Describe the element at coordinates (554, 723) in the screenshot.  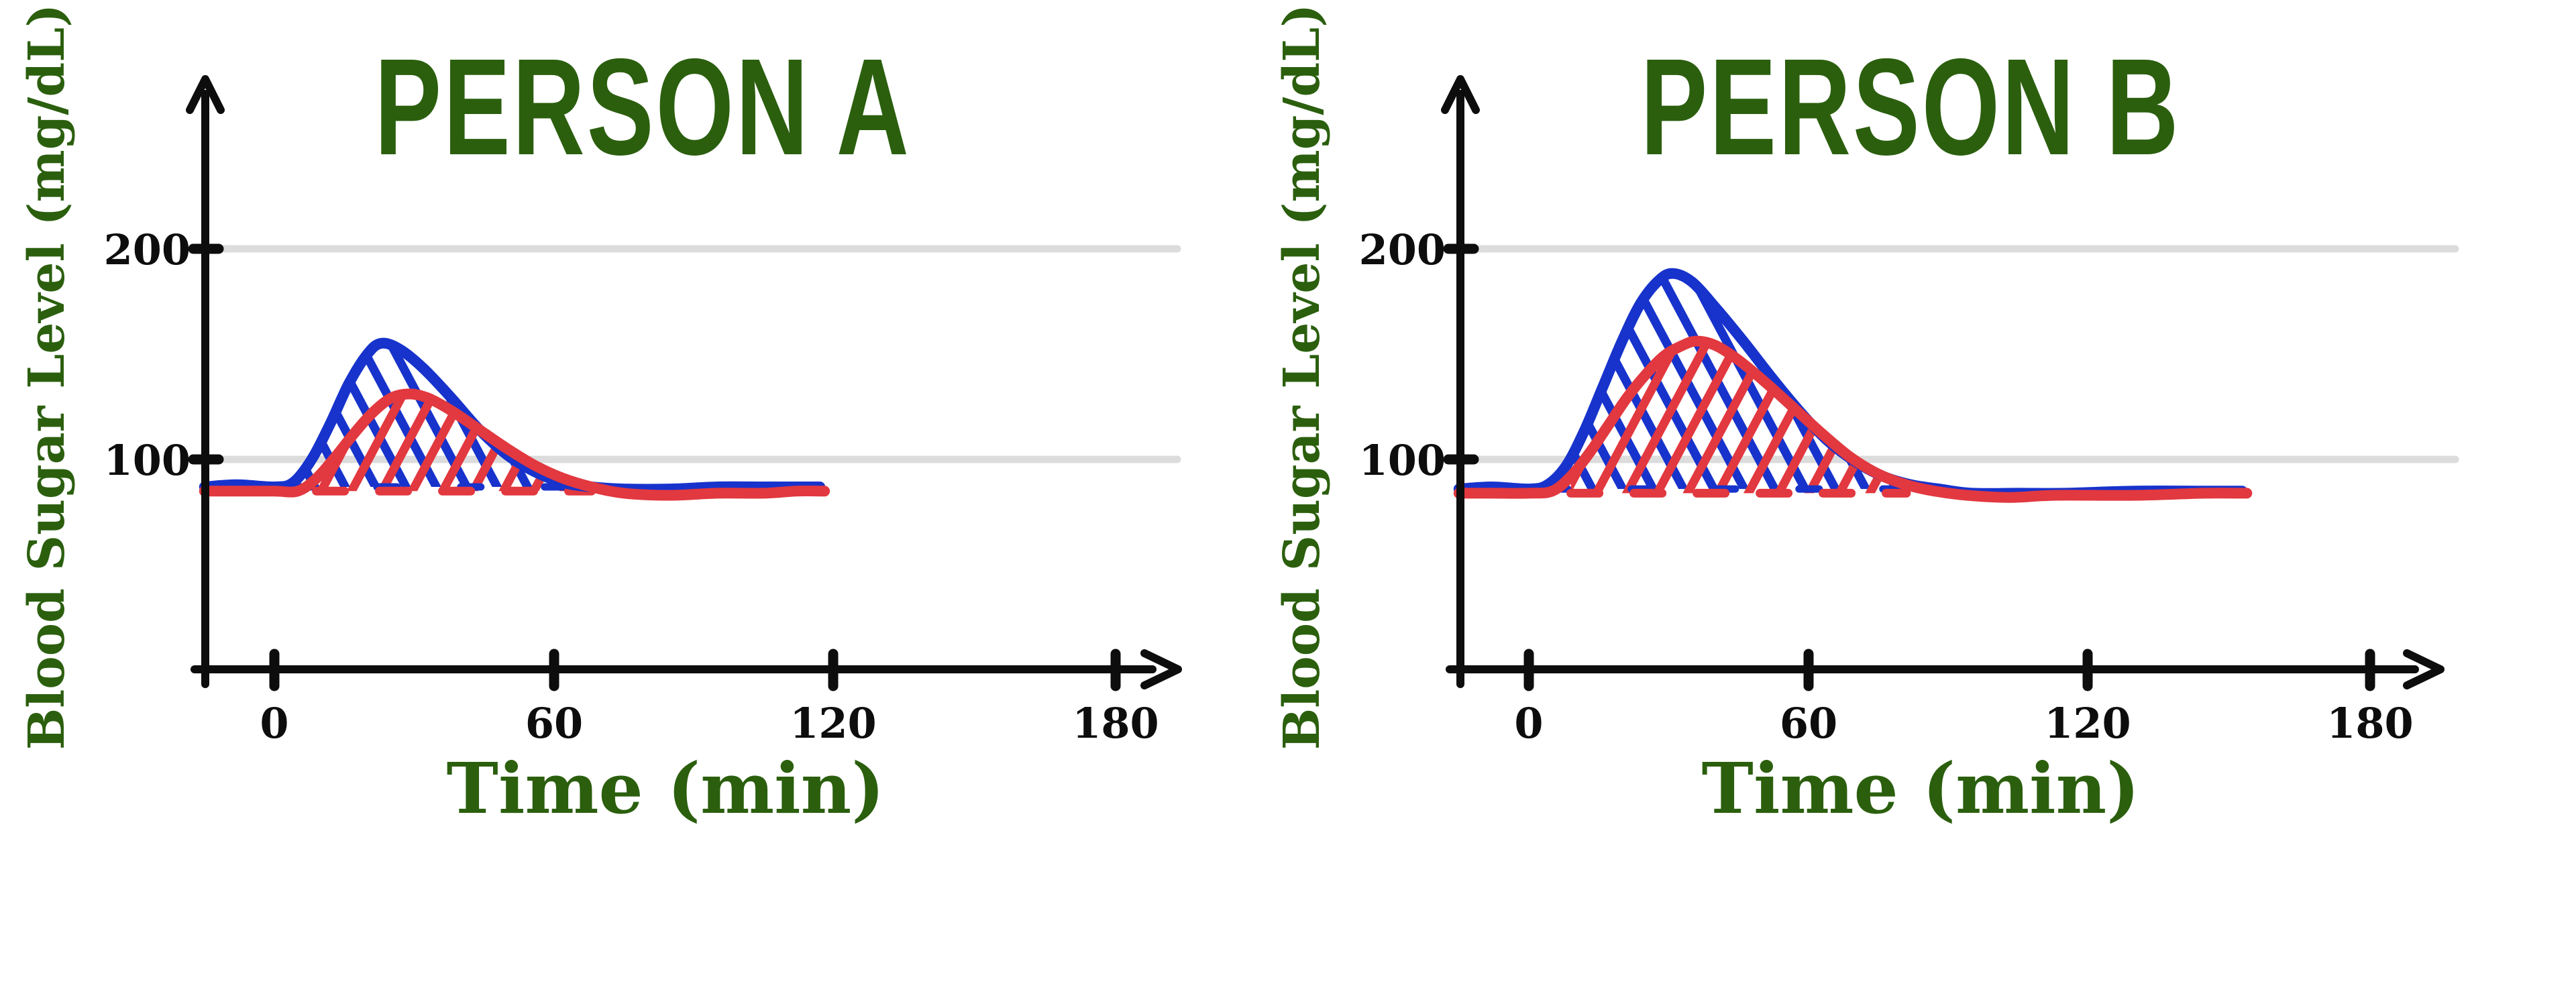
I see `x-tick-label-60-a: 60` at that location.